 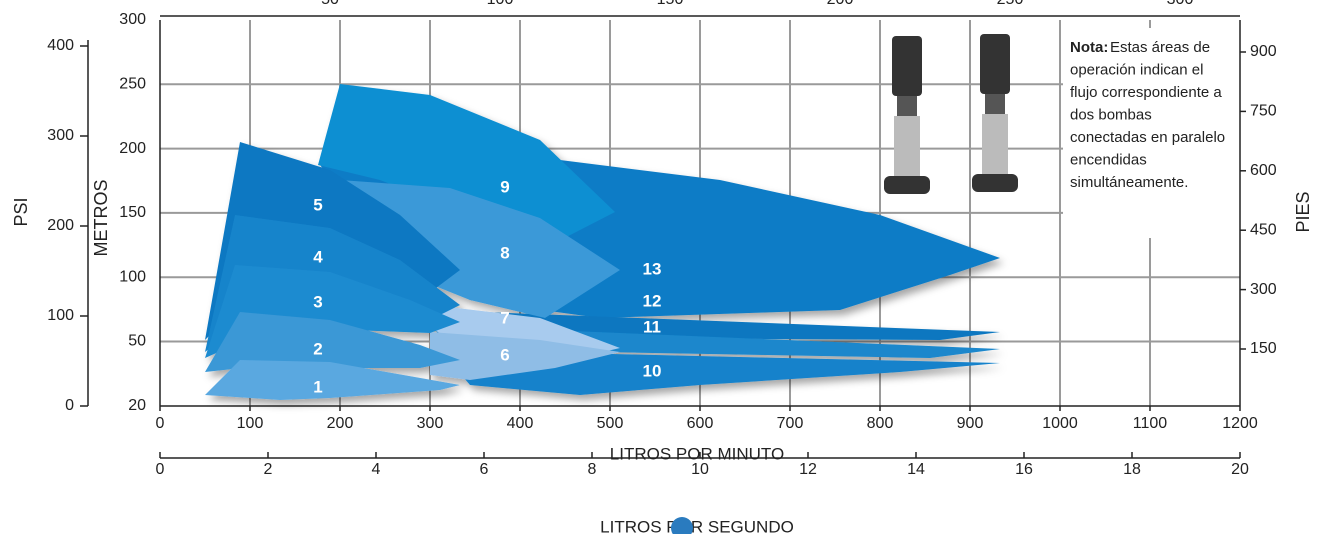 What do you see at coordinates (132, 19) in the screenshot?
I see `metros-tick-label: 300` at bounding box center [132, 19].